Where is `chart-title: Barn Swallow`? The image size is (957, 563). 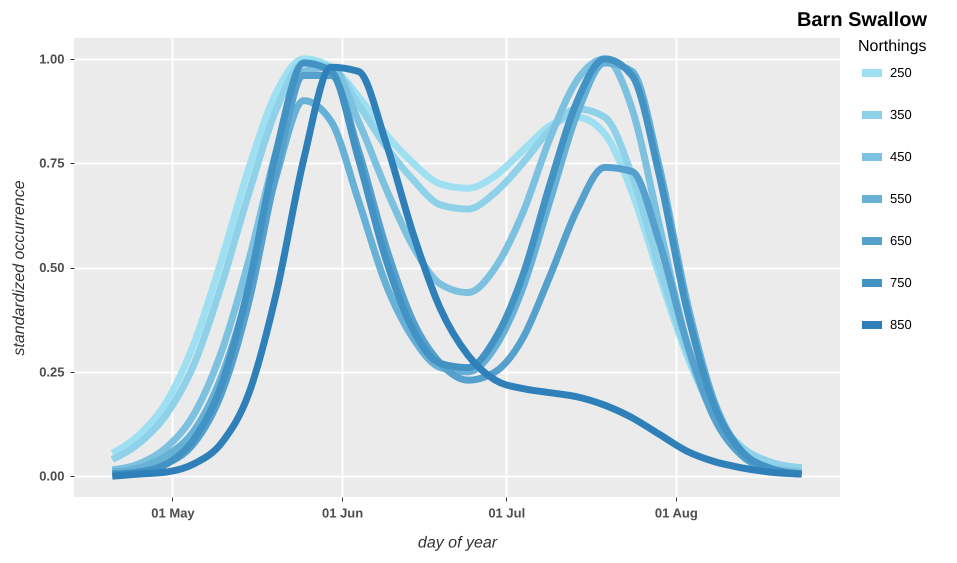 chart-title: Barn Swallow is located at coordinates (862, 20).